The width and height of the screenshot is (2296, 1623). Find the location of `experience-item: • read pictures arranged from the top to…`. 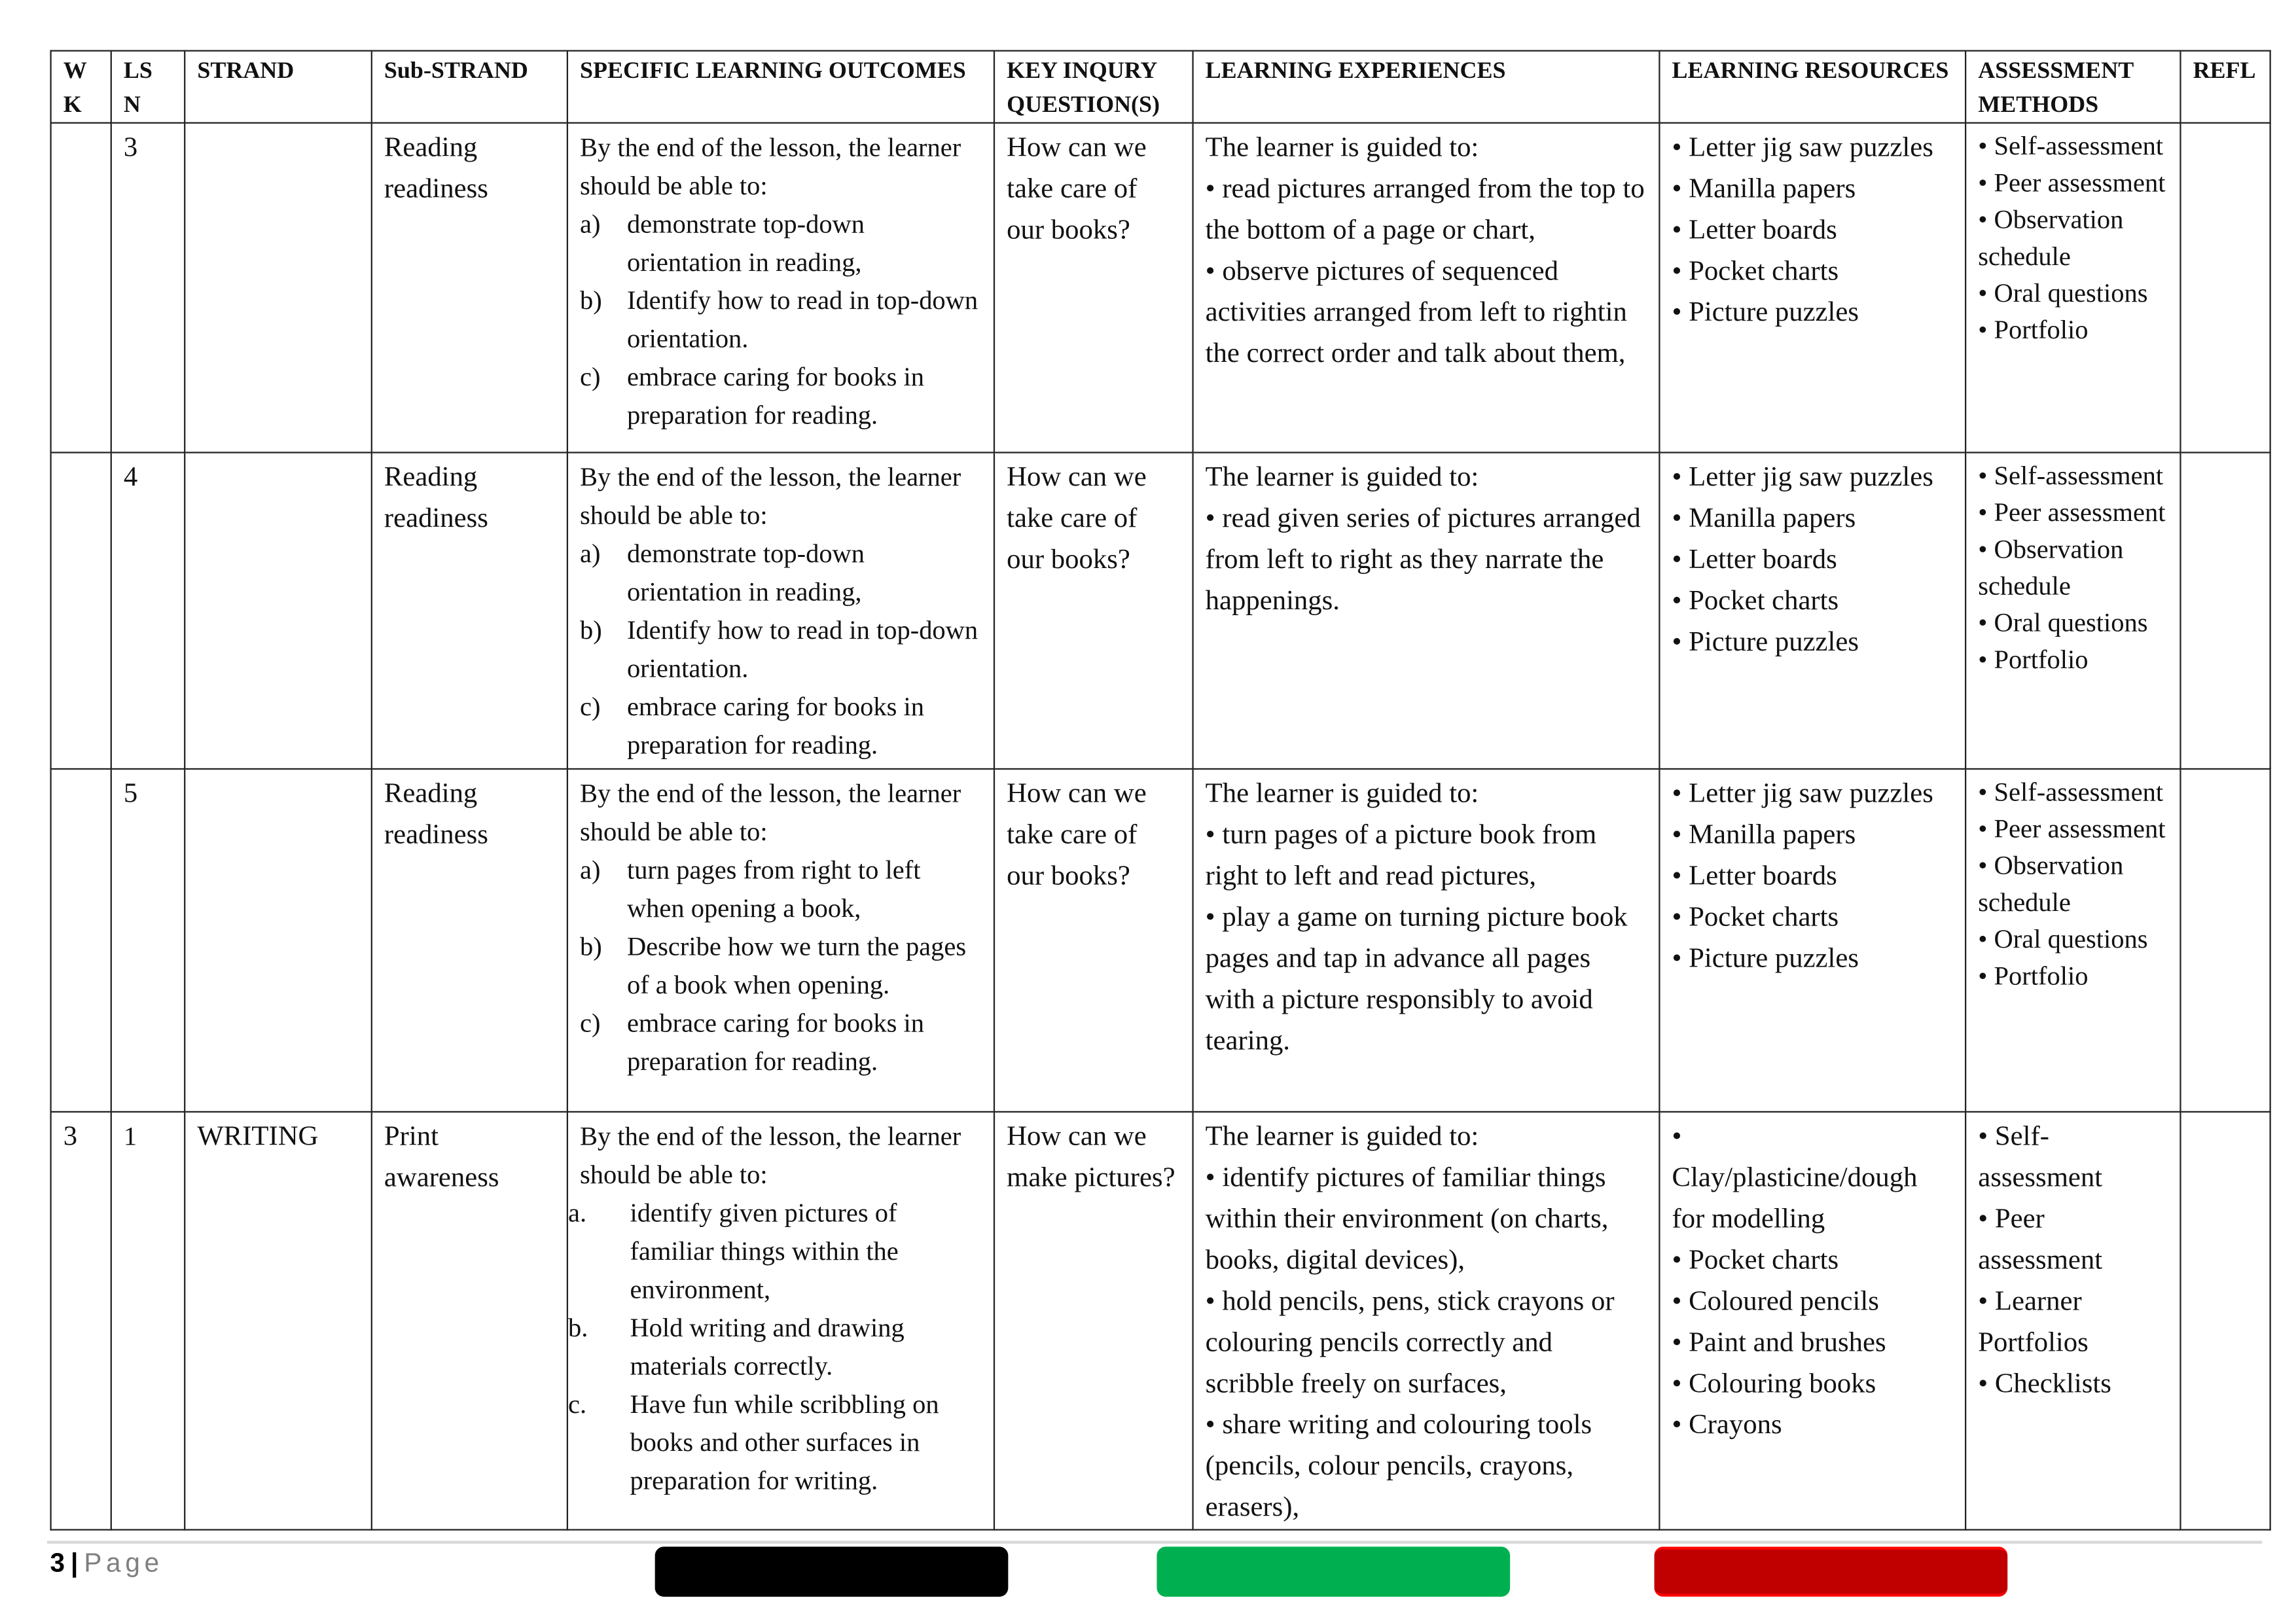

experience-item: • read pictures arranged from the top to… is located at coordinates (1425, 210).